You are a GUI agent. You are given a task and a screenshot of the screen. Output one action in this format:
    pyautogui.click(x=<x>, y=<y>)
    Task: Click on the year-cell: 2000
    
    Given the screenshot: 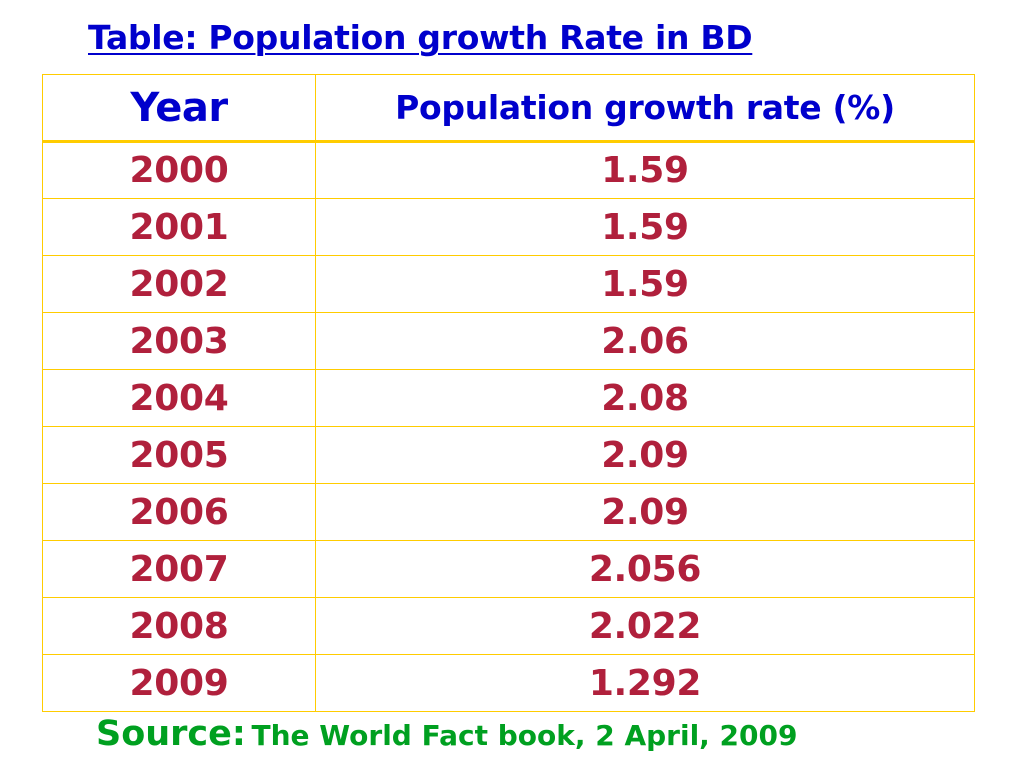 What is the action you would take?
    pyautogui.click(x=179, y=170)
    